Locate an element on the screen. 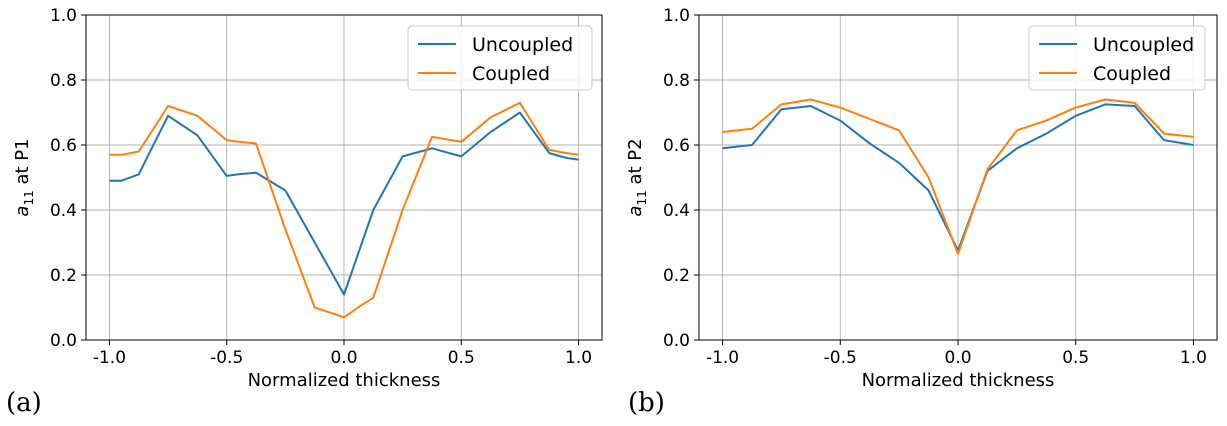  y-axis-label: a11 at P2 is located at coordinates (637, 177).